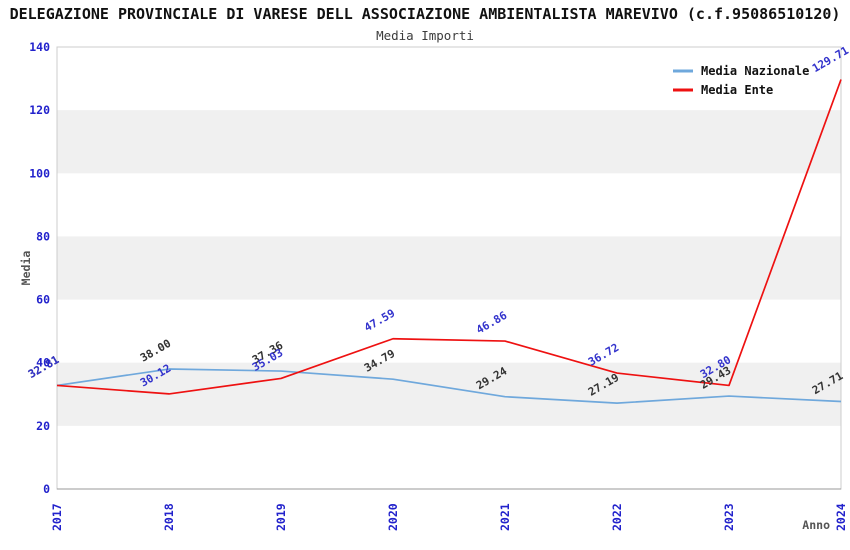 This screenshot has height=550, width=850. Describe the element at coordinates (39, 47) in the screenshot. I see `y-tick-label: 140` at that location.